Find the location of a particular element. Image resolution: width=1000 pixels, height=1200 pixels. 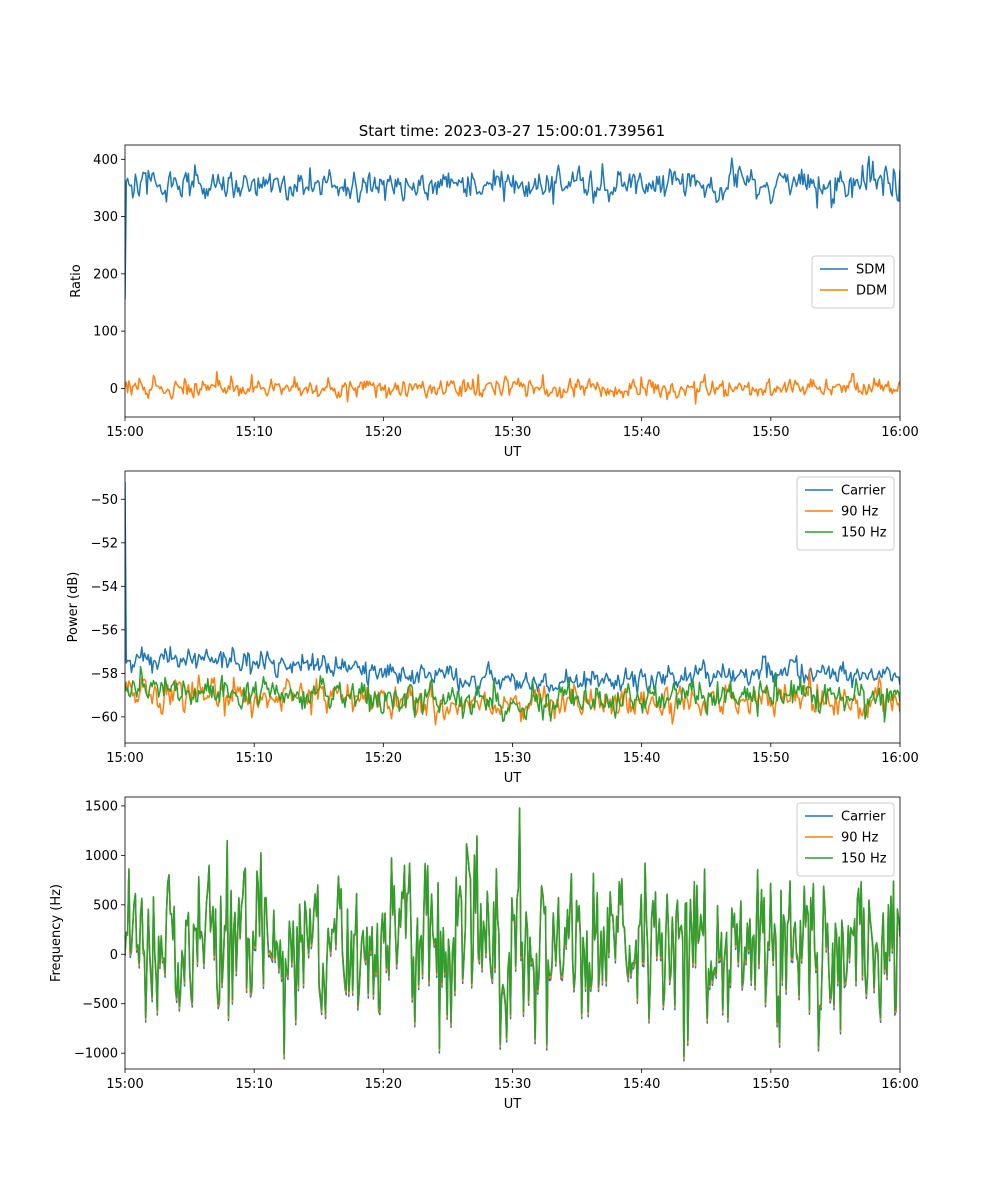

figure-title: Start time: 2023-03-27 15:00:01.739561 is located at coordinates (512, 131).